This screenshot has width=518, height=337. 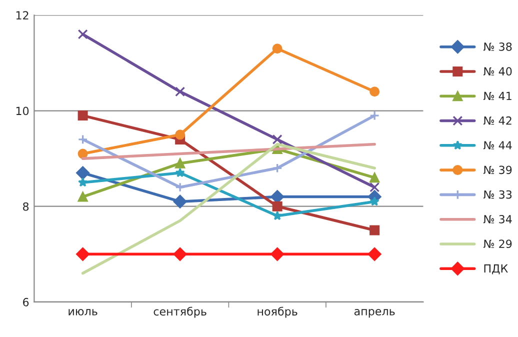 I want to click on x-tick-label: ноябрь, so click(x=278, y=312).